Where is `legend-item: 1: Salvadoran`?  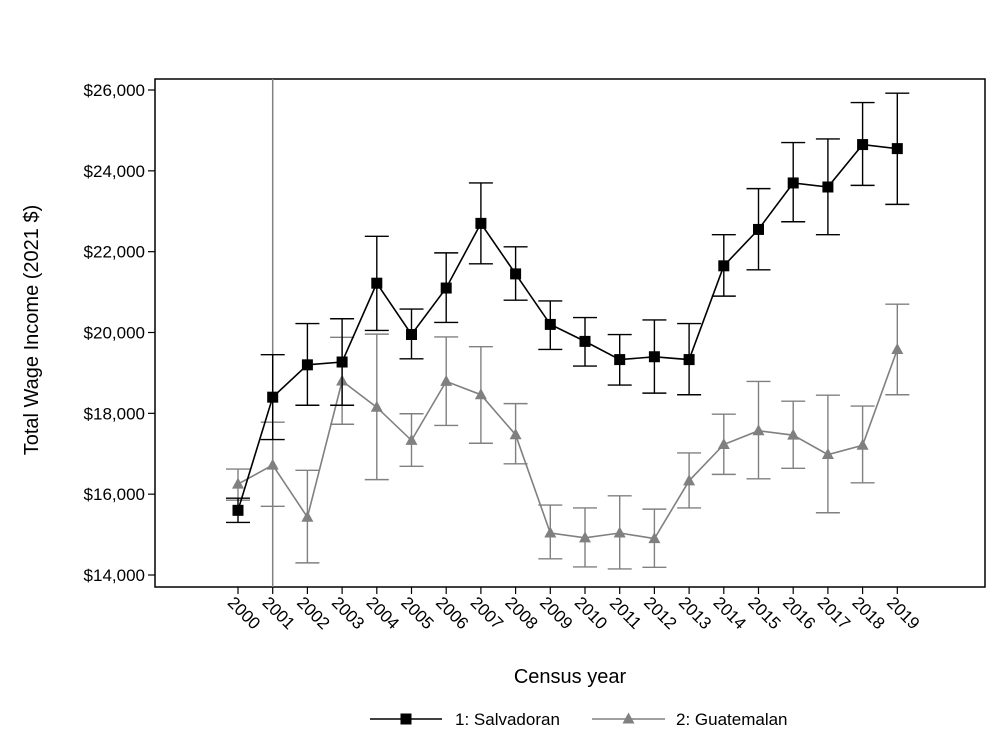
legend-item: 1: Salvadoran is located at coordinates (465, 719).